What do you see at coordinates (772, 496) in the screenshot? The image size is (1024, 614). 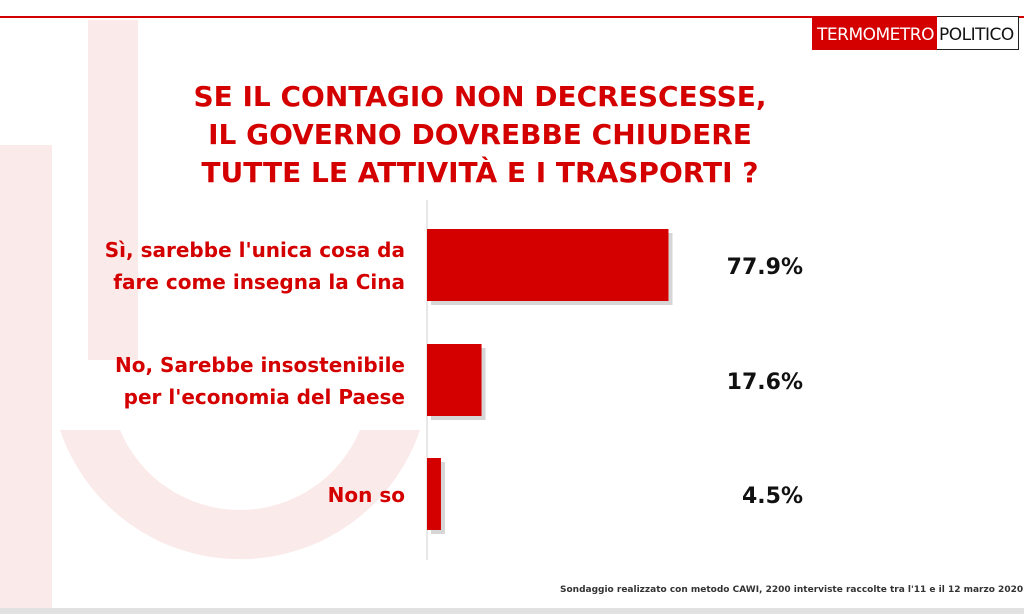 I see `value-label: 4.5%` at bounding box center [772, 496].